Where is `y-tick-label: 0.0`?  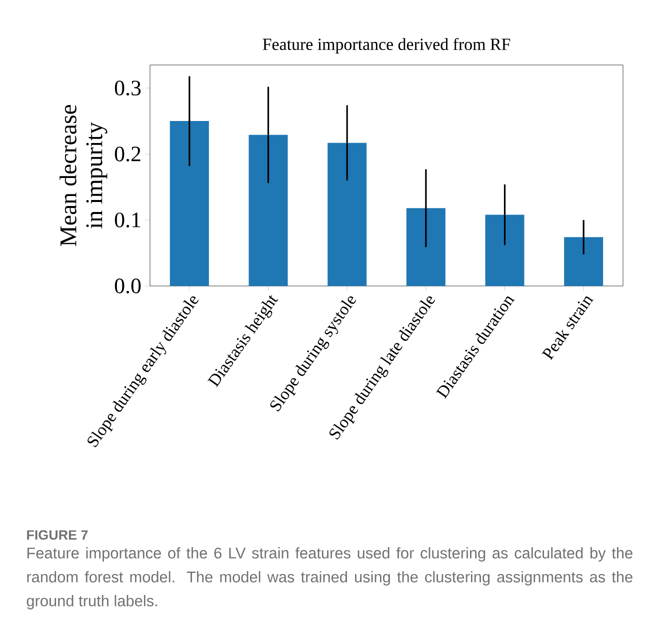 y-tick-label: 0.0 is located at coordinates (127, 286).